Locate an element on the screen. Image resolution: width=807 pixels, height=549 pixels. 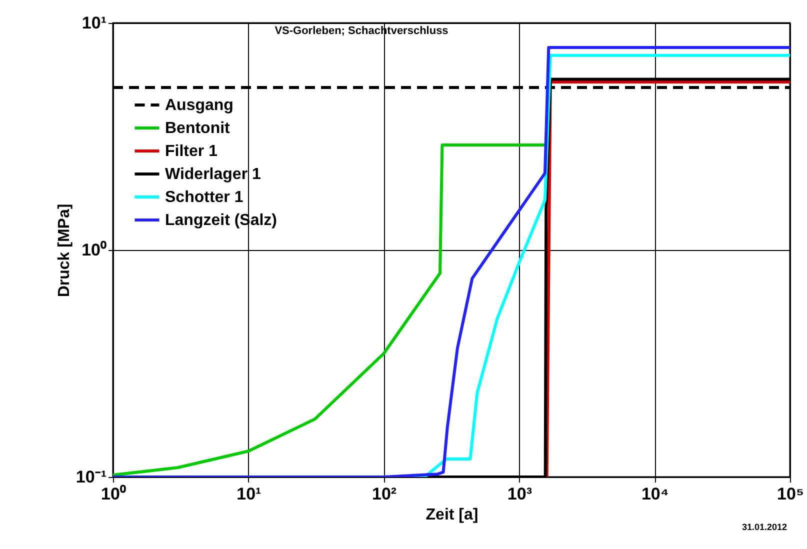
x-tick-label: 10¹ is located at coordinates (249, 494).